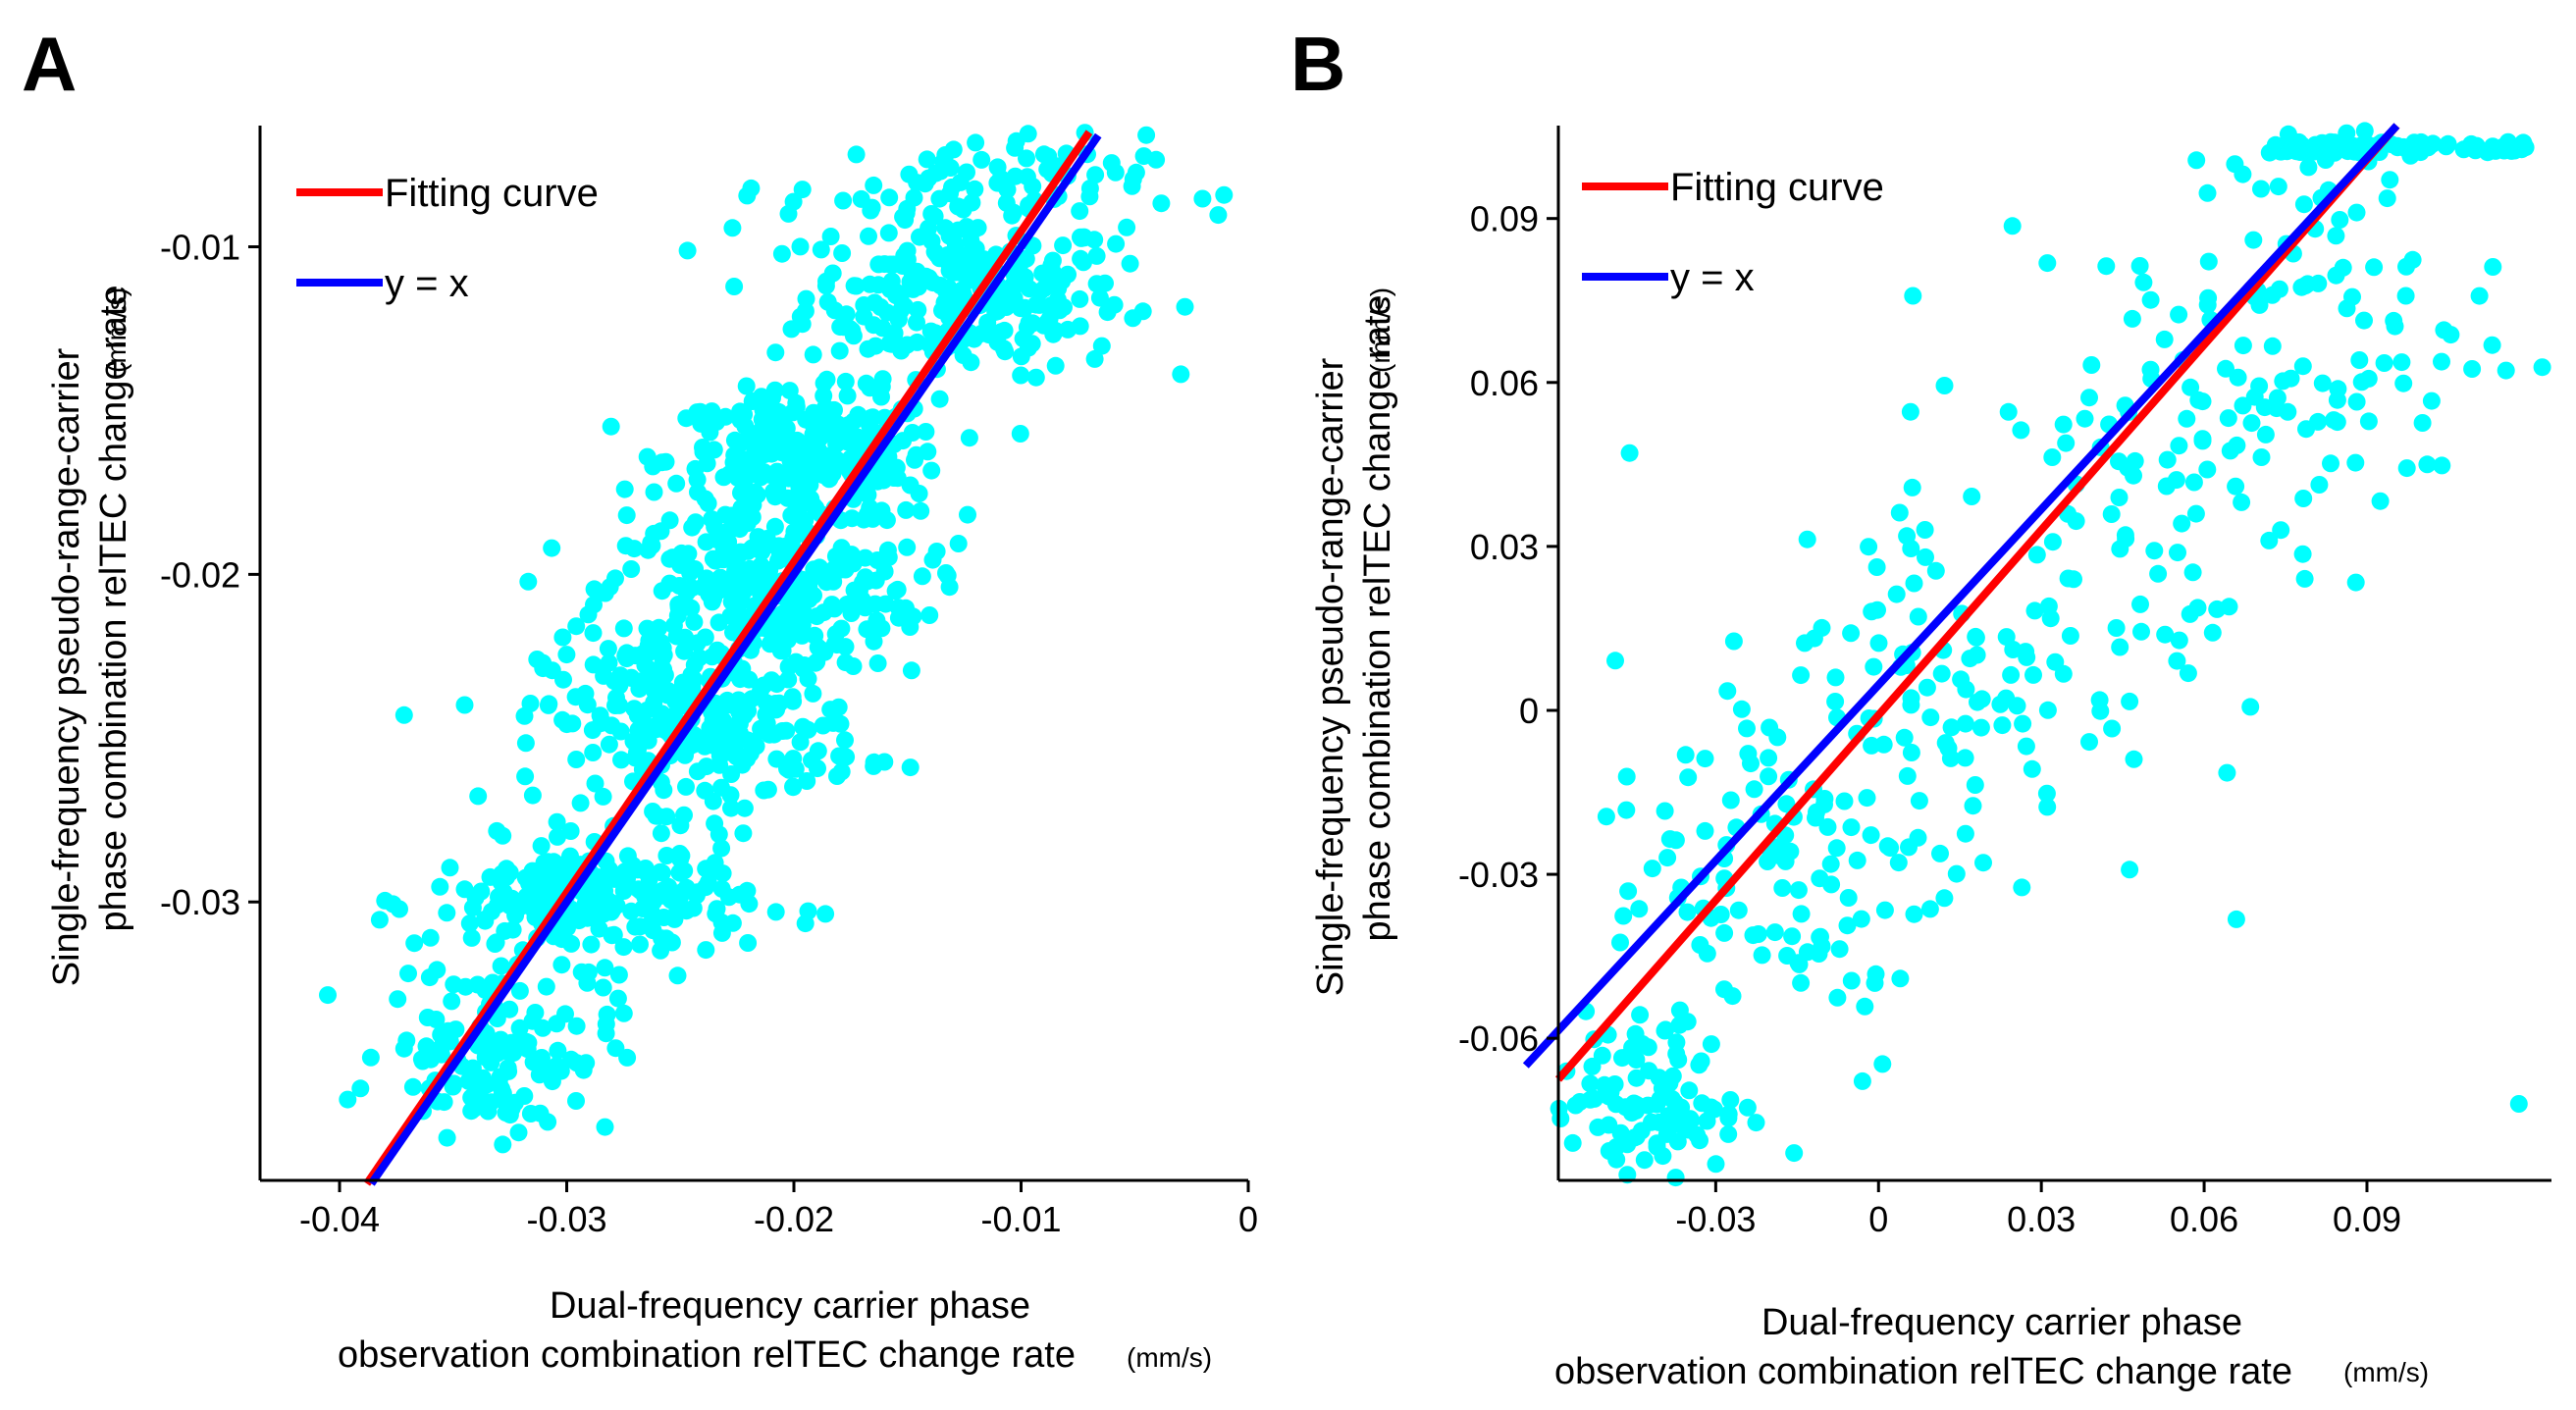 The height and width of the screenshot is (1410, 2576). Describe the element at coordinates (1020, 1219) in the screenshot. I see `x-tick-label: -0.01` at that location.